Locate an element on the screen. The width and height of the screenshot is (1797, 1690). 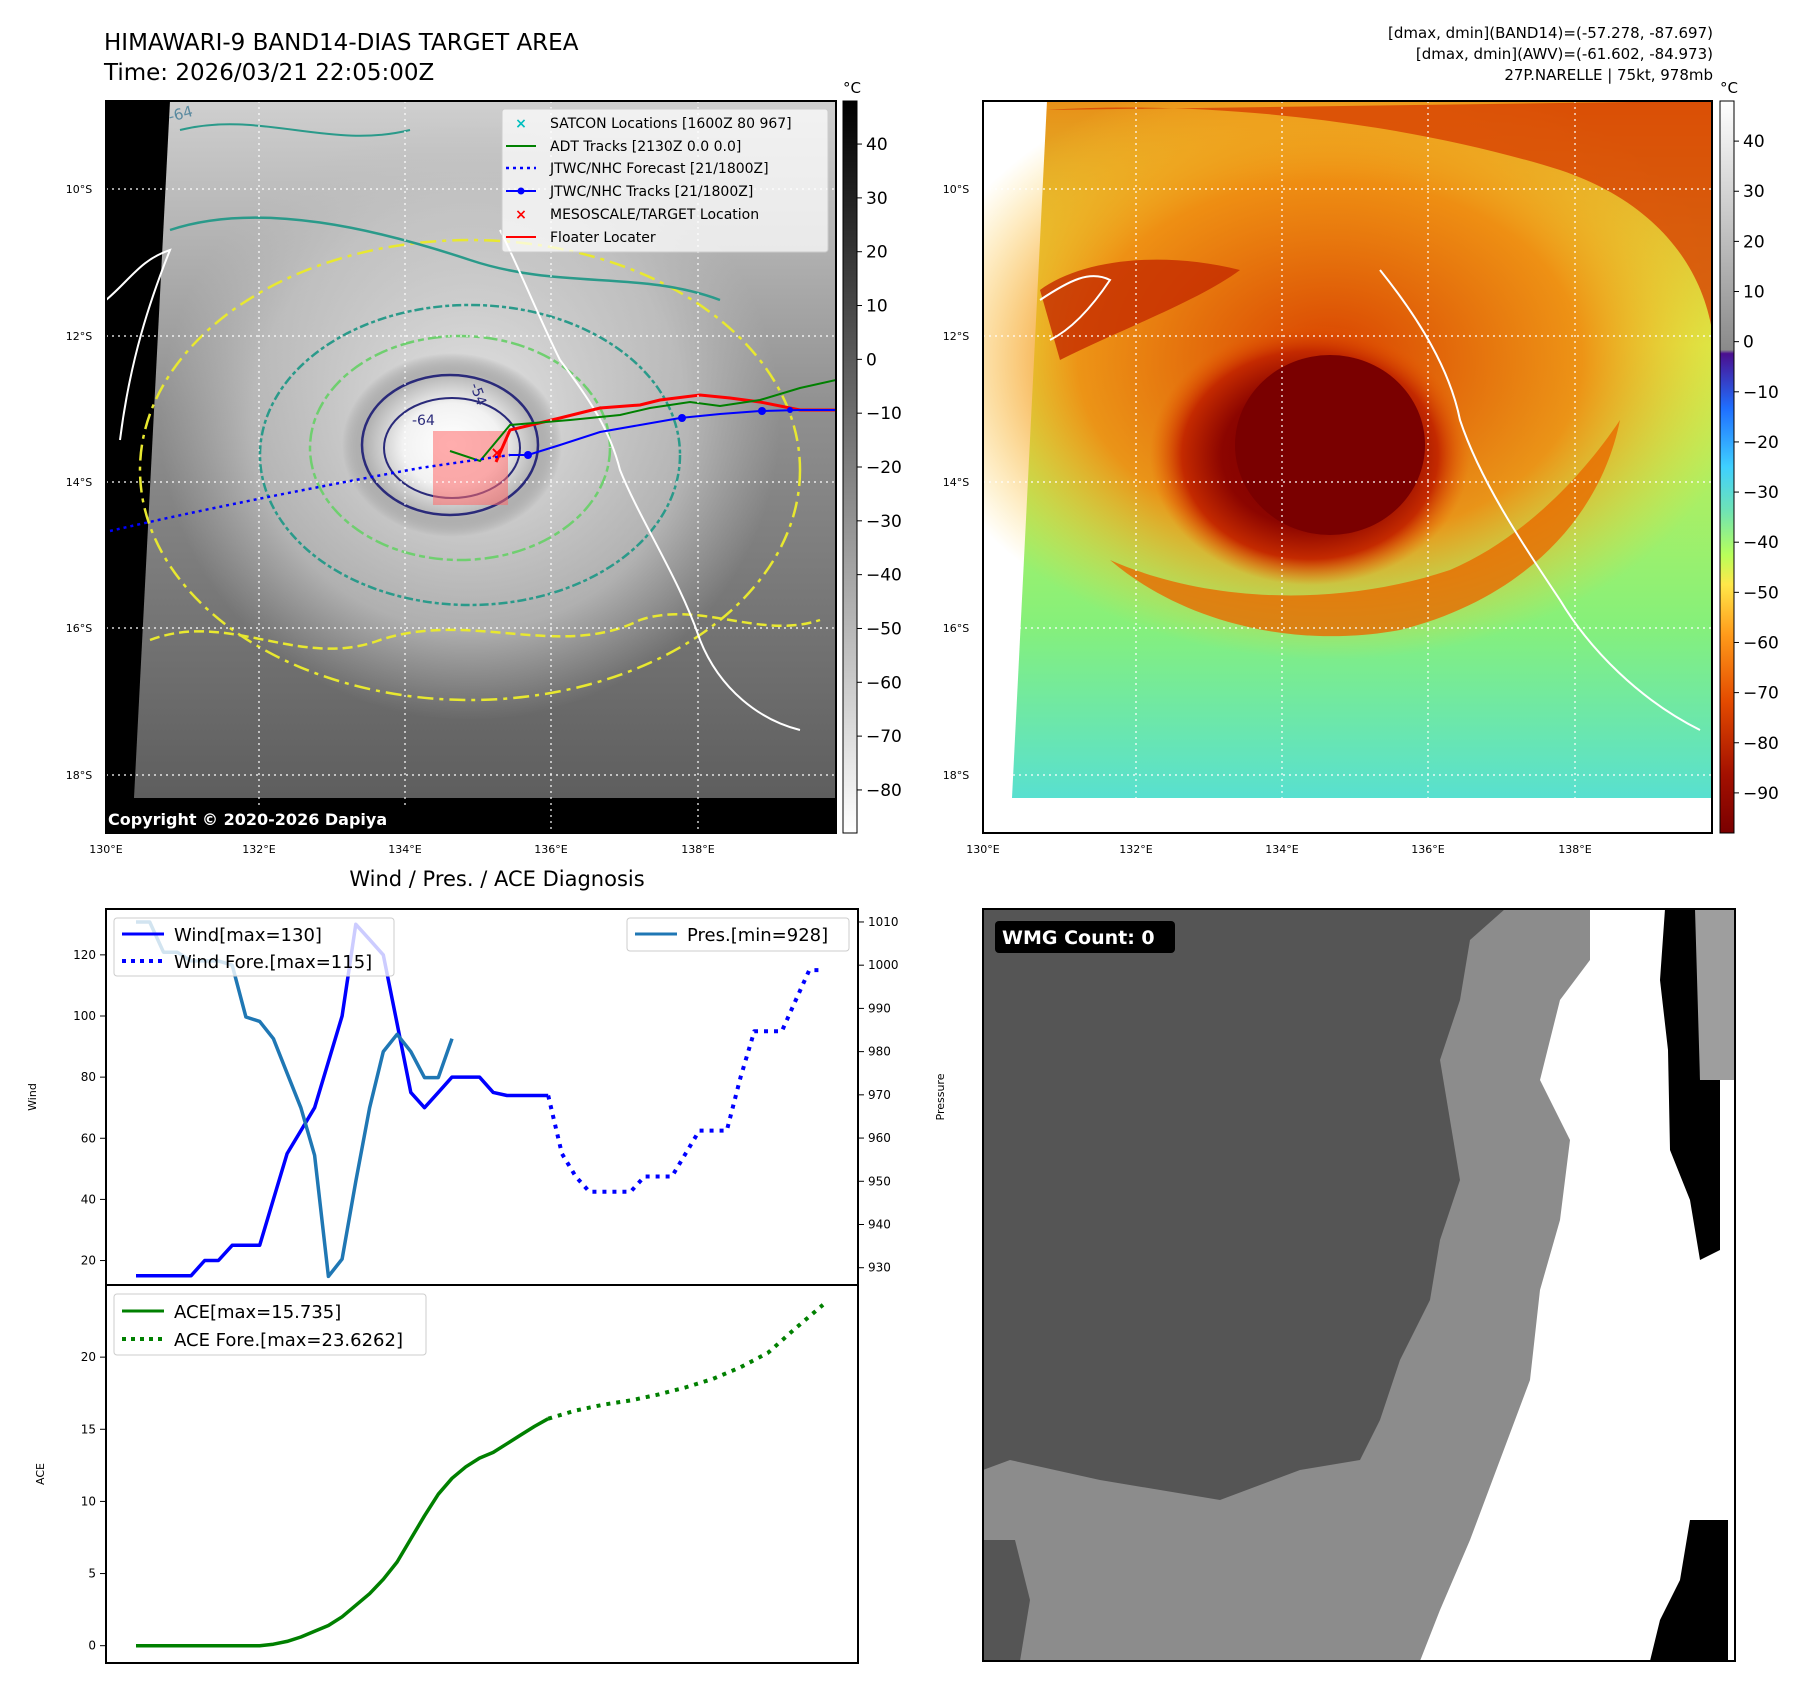
wmg-region-black-north is located at coordinates (1690, 1084).